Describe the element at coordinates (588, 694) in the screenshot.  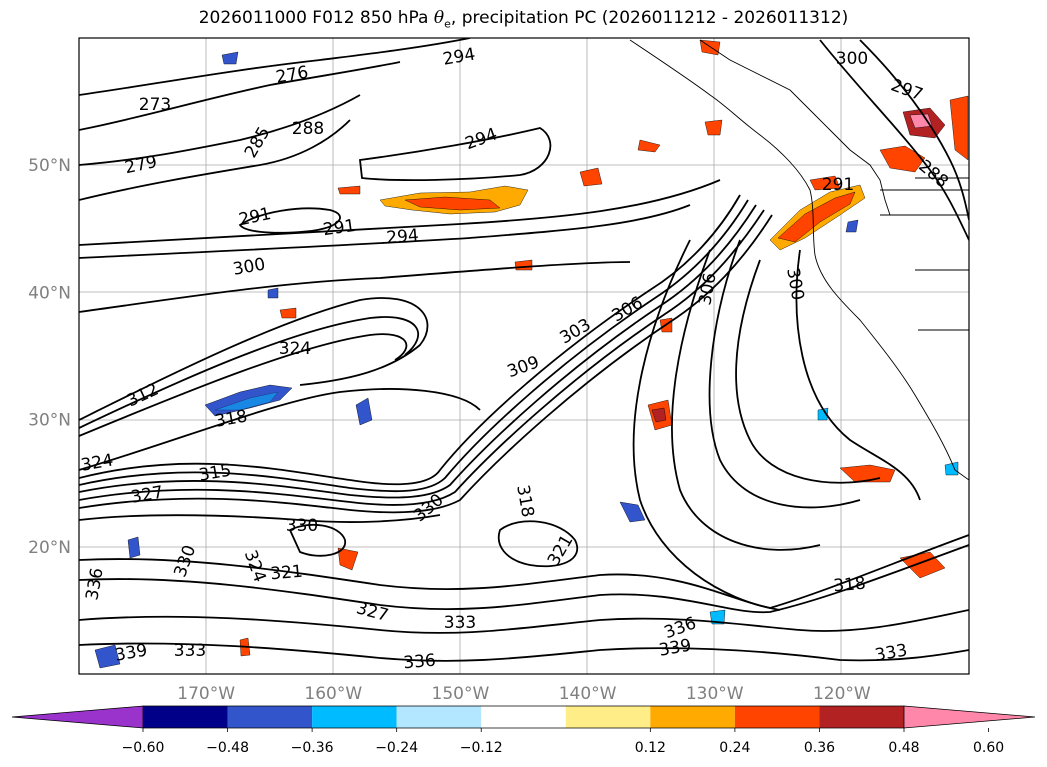
I see `lon-tick-label: 140°W` at that location.